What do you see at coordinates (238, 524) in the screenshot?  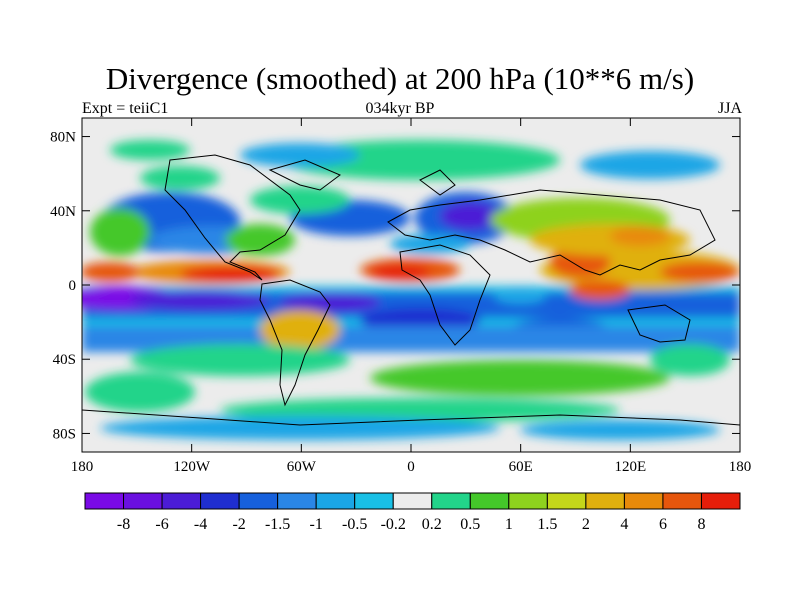 I see `colorbar-label: -2` at bounding box center [238, 524].